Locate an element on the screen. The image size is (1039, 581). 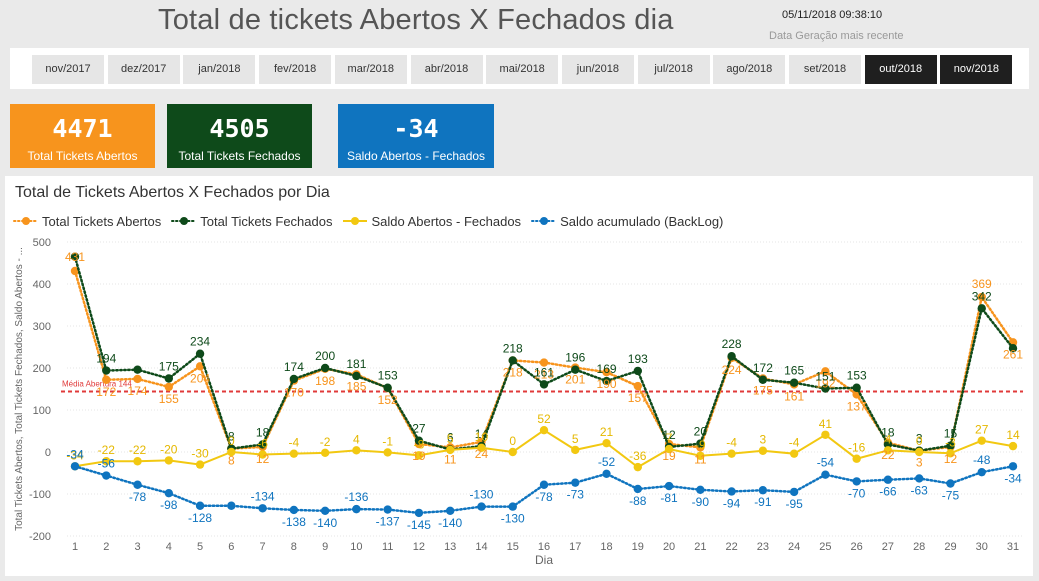
data-label-saldo: -20 is located at coordinates (169, 449).